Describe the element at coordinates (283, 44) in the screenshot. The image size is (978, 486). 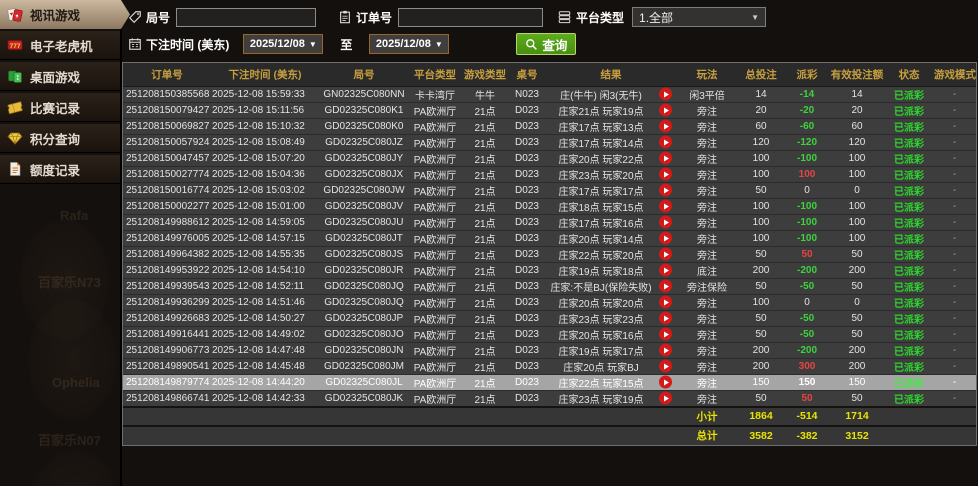
I see `date-from-picker: 2025/12/08 ▼` at that location.